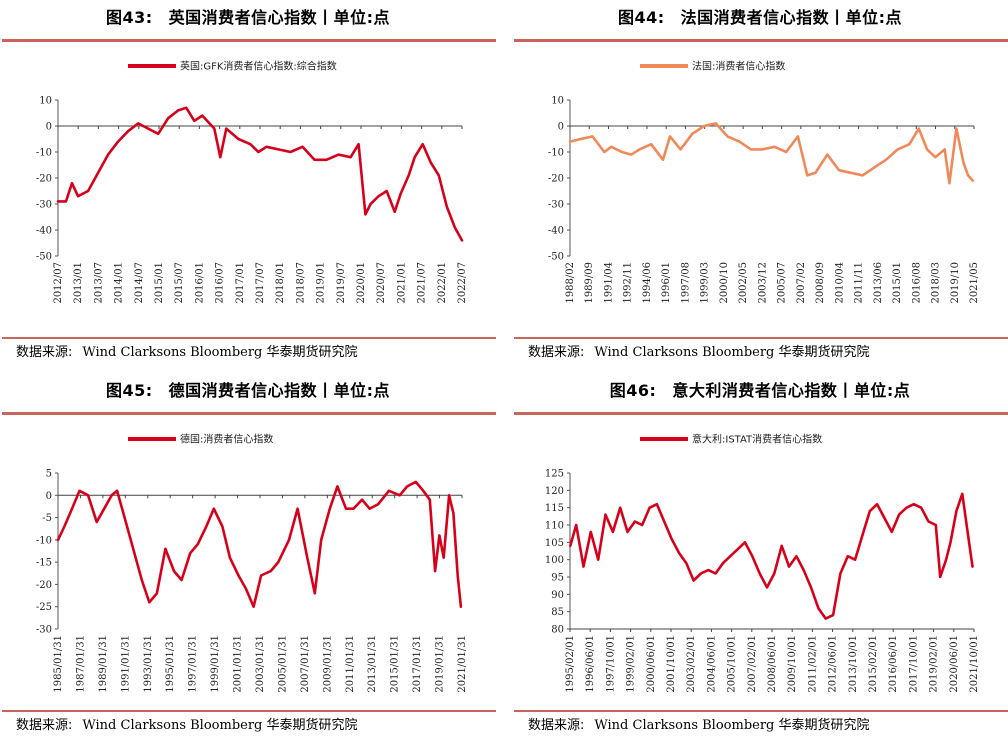 Image resolution: width=1008 pixels, height=746 pixels. What do you see at coordinates (633, 390) in the screenshot?
I see `figure-number: 图46:` at bounding box center [633, 390].